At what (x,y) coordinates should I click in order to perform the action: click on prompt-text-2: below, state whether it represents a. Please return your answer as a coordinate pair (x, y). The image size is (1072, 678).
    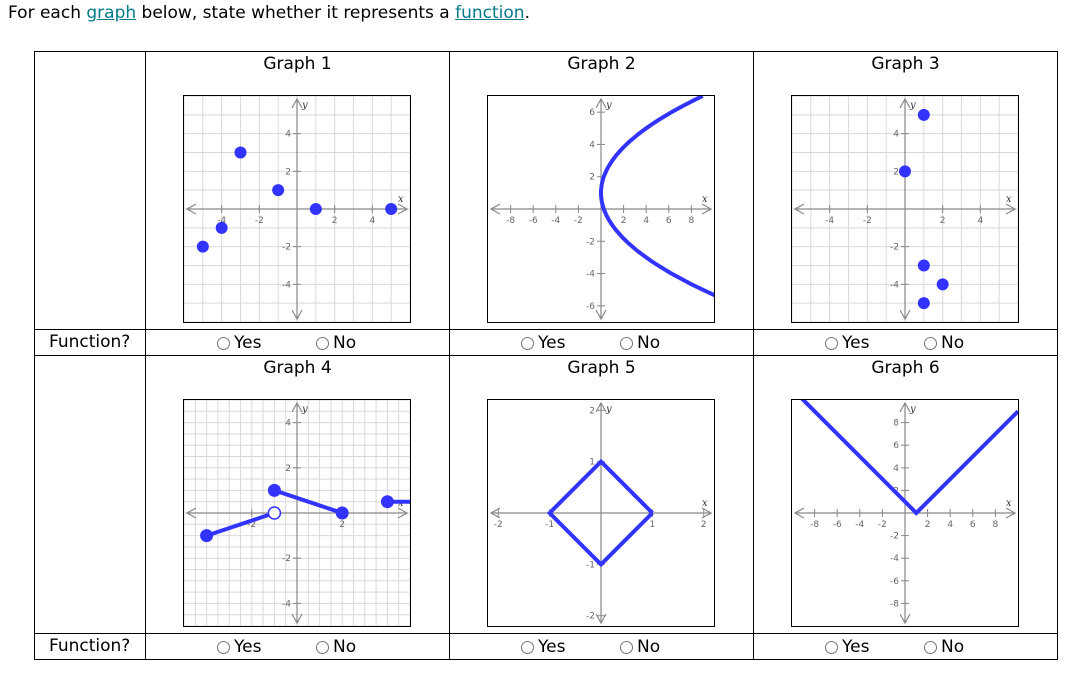
    Looking at the image, I should click on (296, 13).